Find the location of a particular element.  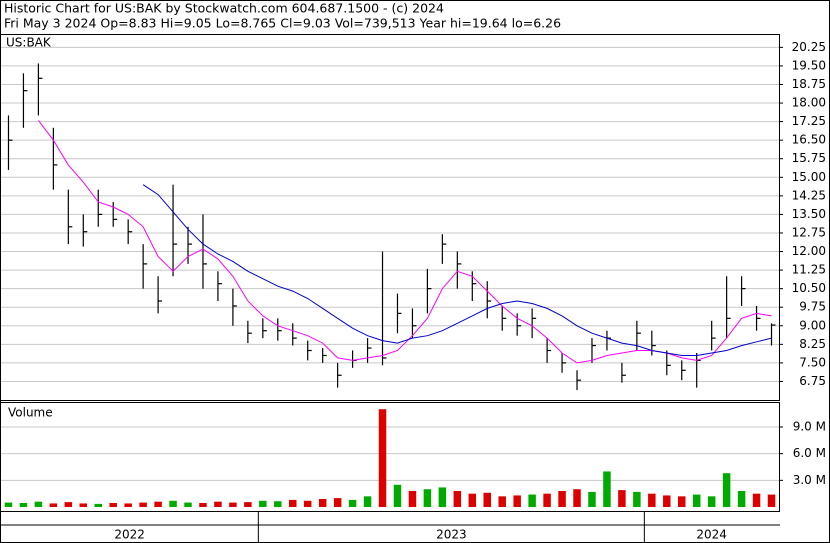

y-tick-label: 12.00 is located at coordinates (809, 251).